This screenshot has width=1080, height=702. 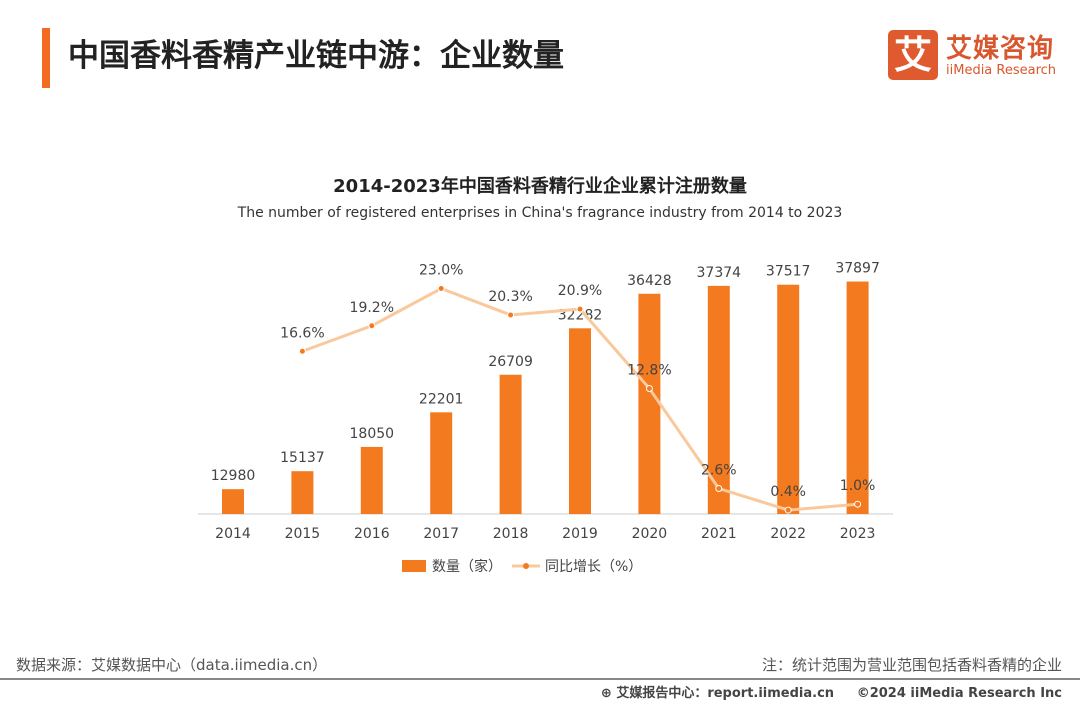 I want to click on bar-label-2016: 18050, so click(x=372, y=434).